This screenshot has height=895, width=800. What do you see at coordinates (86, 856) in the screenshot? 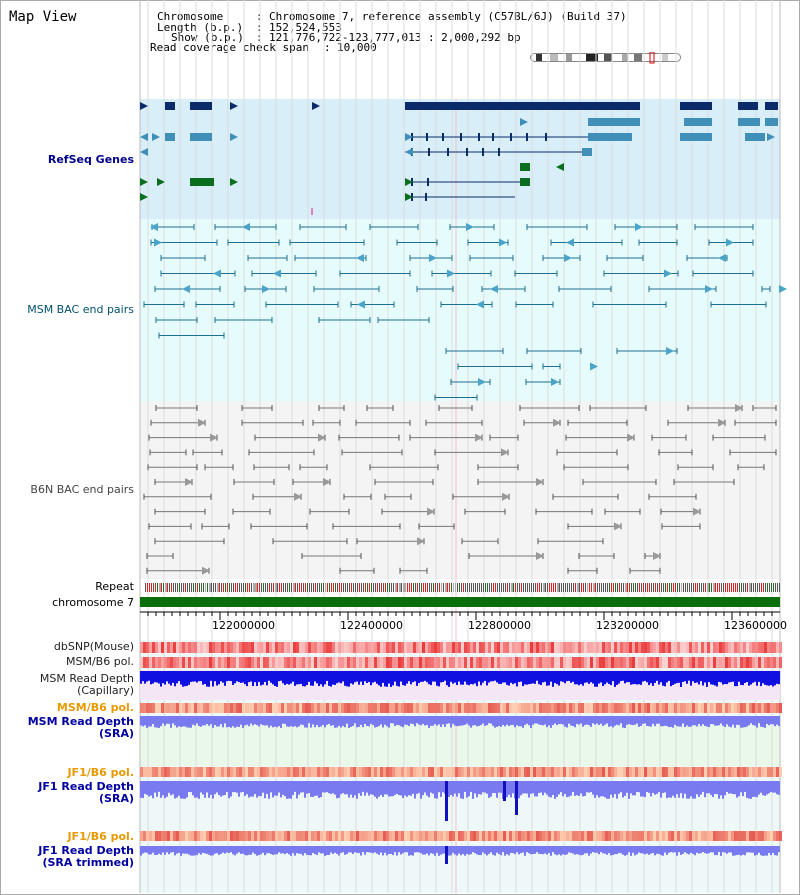
I see `track-label-jf1-depth-trim: JF1 Read Depth (SRA trimmed)` at bounding box center [86, 856].